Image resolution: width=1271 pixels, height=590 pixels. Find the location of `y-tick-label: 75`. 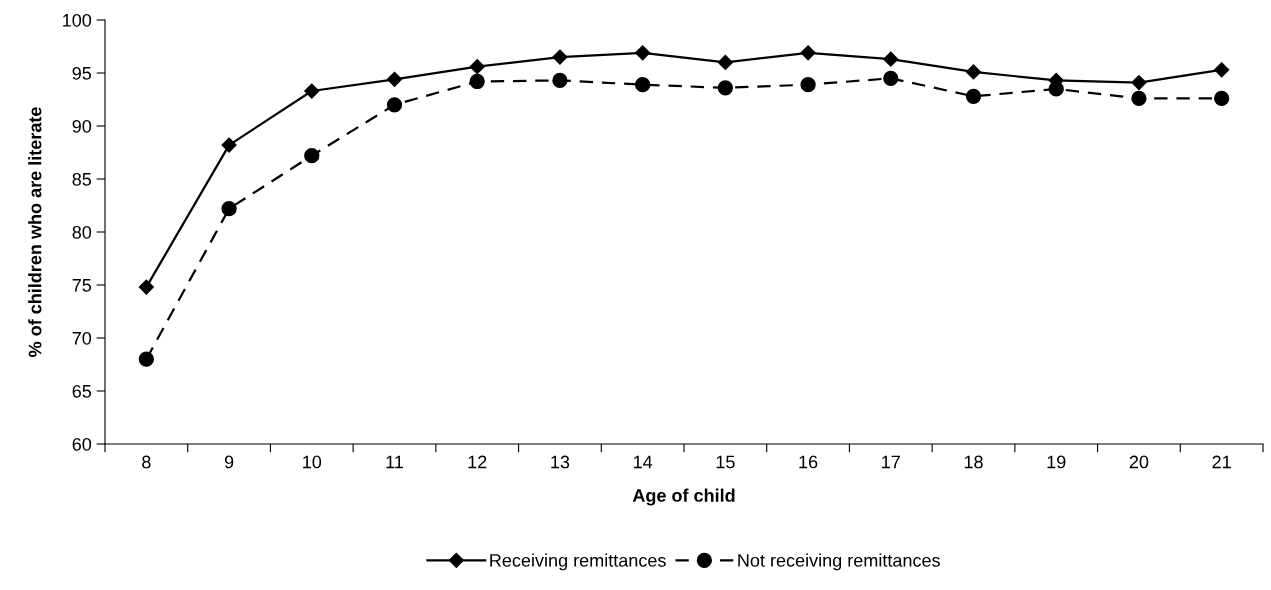

y-tick-label: 75 is located at coordinates (82, 285).